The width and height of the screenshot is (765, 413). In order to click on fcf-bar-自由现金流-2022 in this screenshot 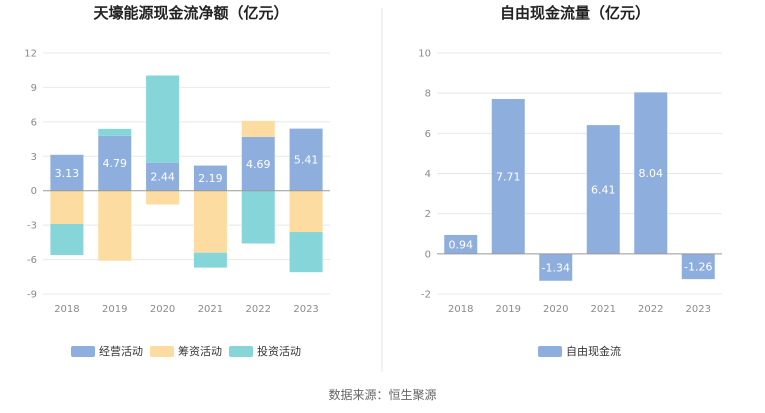, I will do `click(651, 173)`.